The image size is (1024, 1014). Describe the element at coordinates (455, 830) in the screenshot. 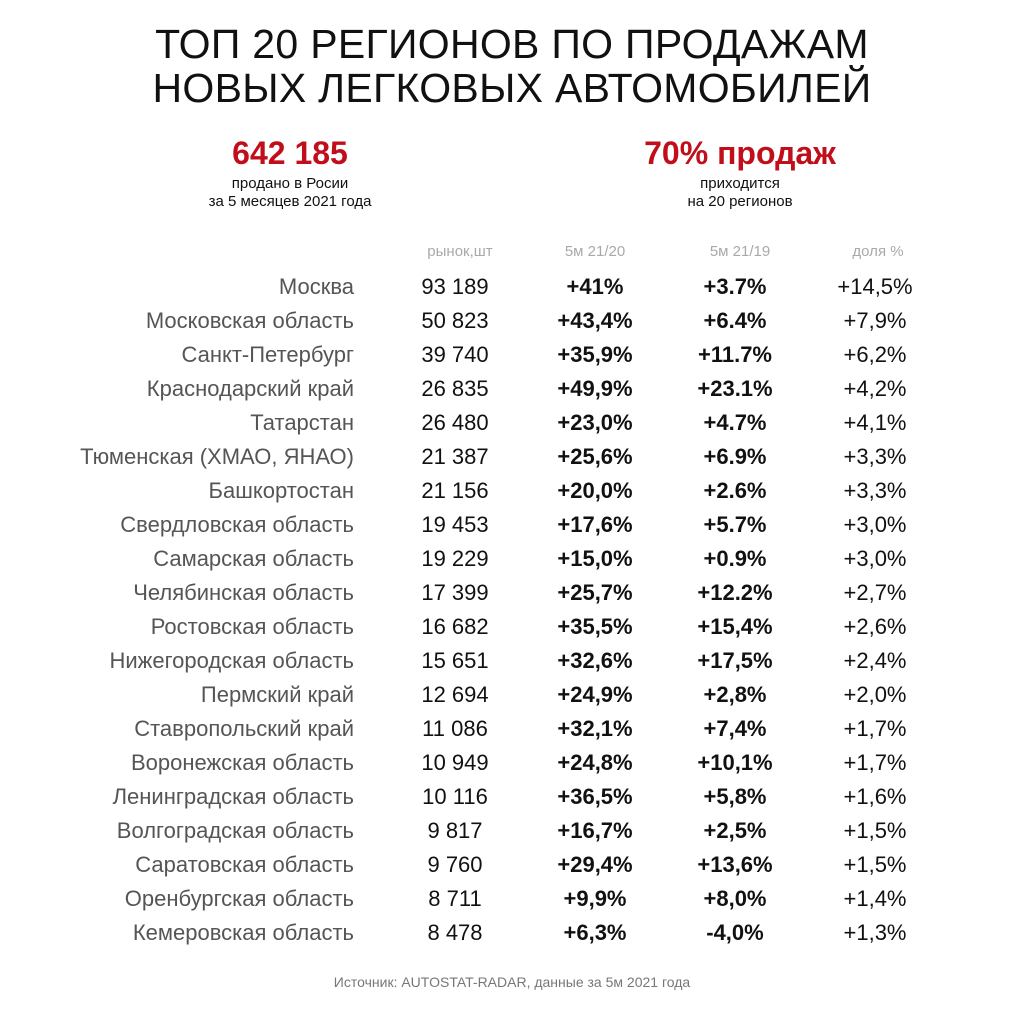

I see `units-value: 9 817` at that location.